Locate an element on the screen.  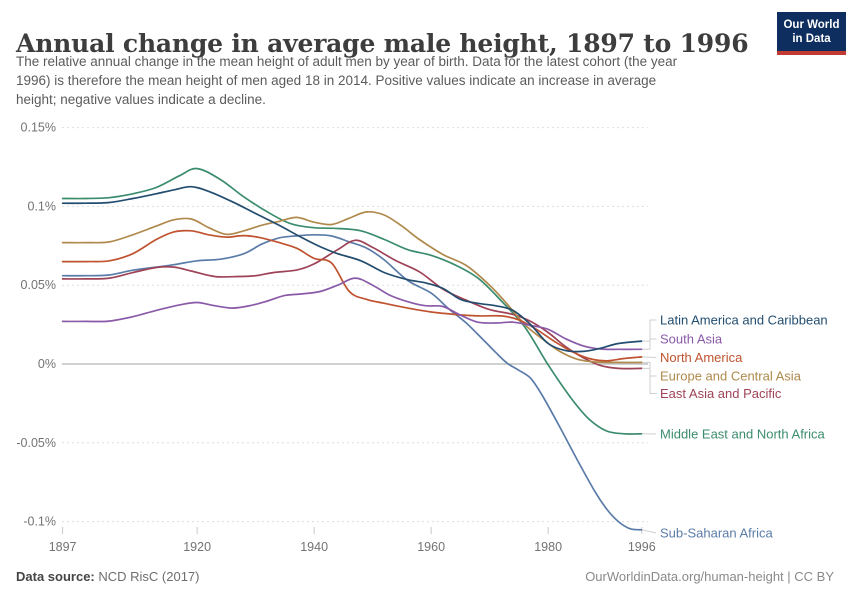
legend-connector-north-america is located at coordinates (649, 357).